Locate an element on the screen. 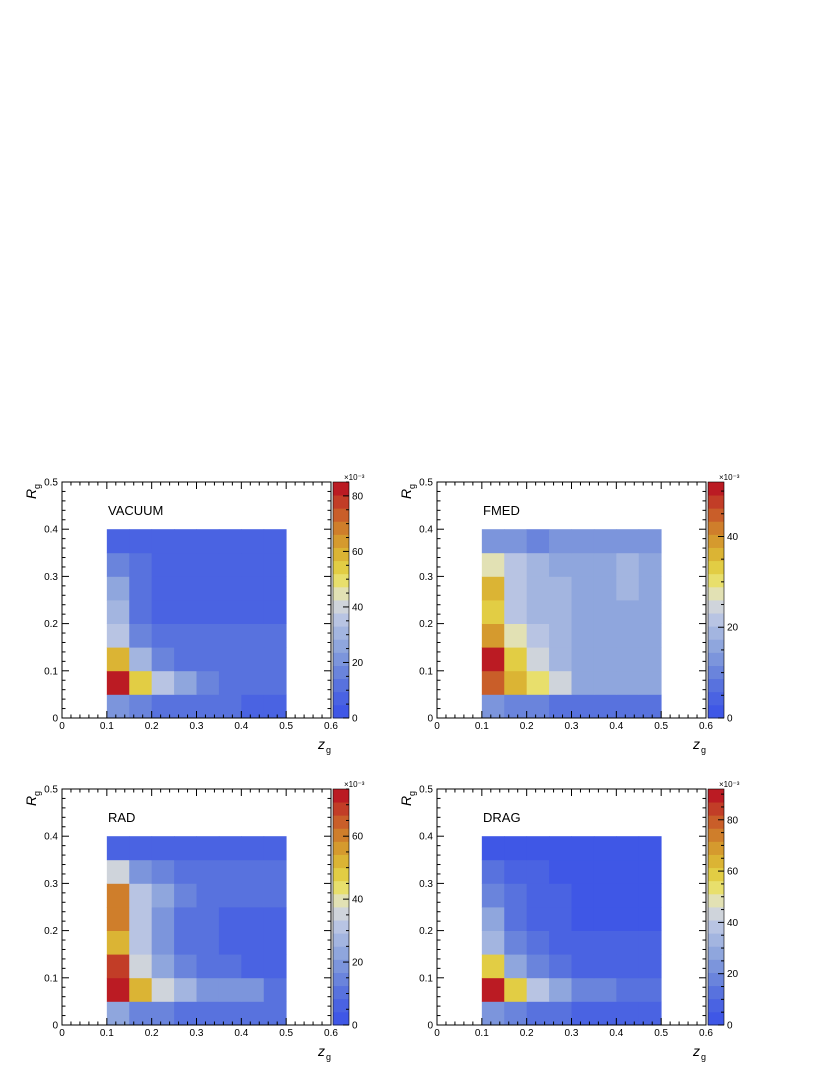 The height and width of the screenshot is (1075, 830). y-axis-label-sub: g is located at coordinates (412, 793).